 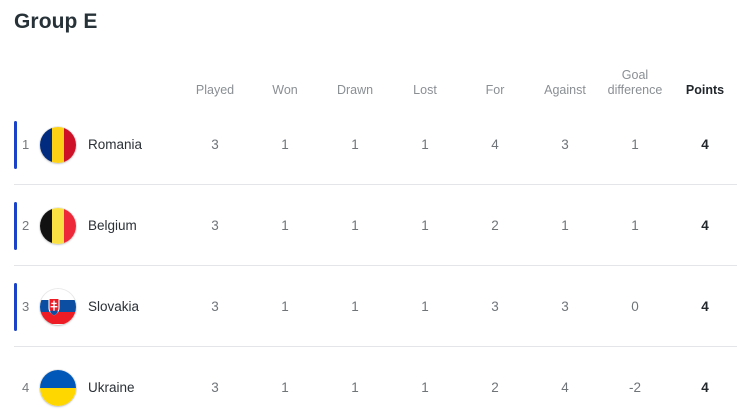 What do you see at coordinates (114, 306) in the screenshot?
I see `team-name: Slovakia` at bounding box center [114, 306].